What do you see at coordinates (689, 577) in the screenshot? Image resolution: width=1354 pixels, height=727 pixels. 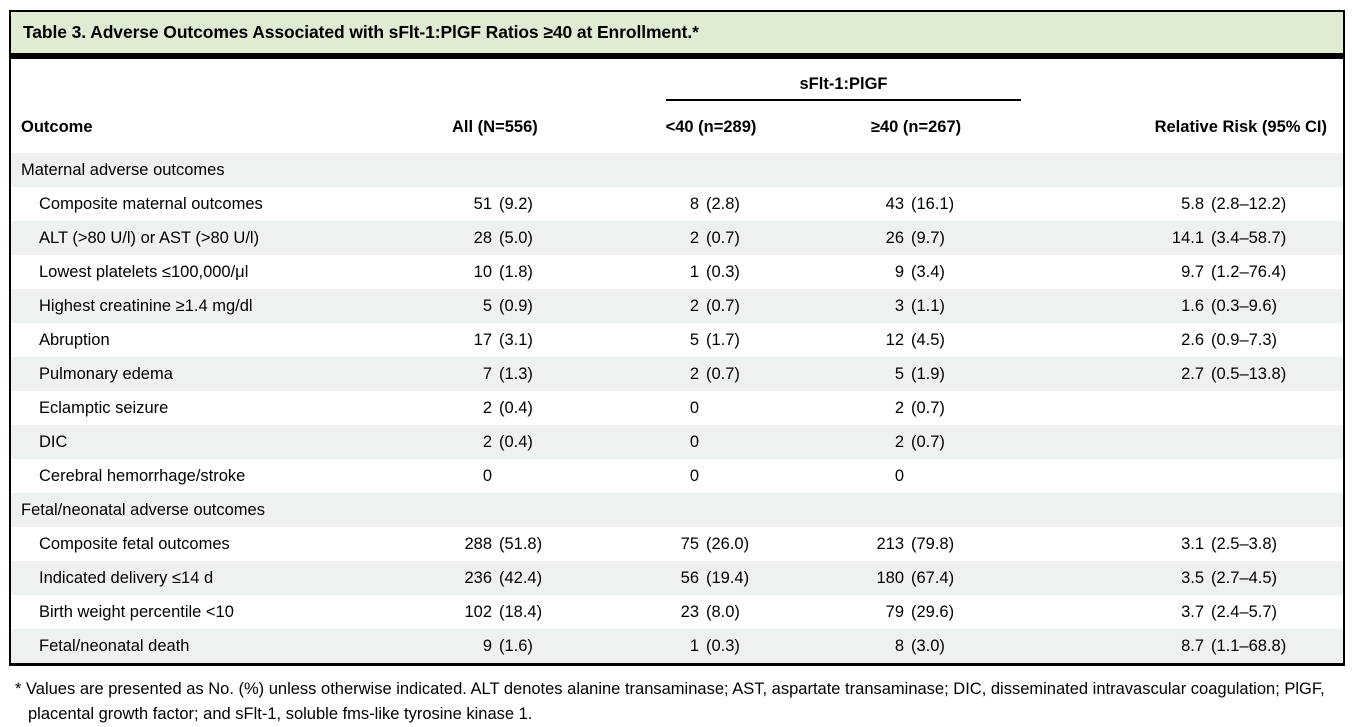 I see `cell-number: 56` at bounding box center [689, 577].